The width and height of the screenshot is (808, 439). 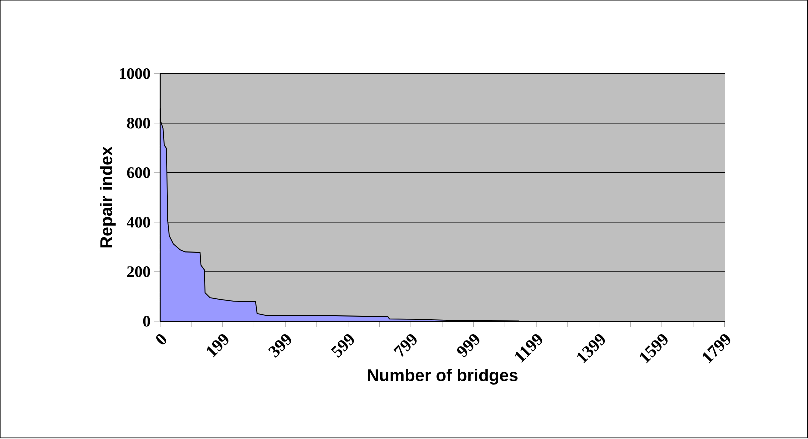 What do you see at coordinates (443, 377) in the screenshot?
I see `x-axis-title: Number of bridges` at bounding box center [443, 377].